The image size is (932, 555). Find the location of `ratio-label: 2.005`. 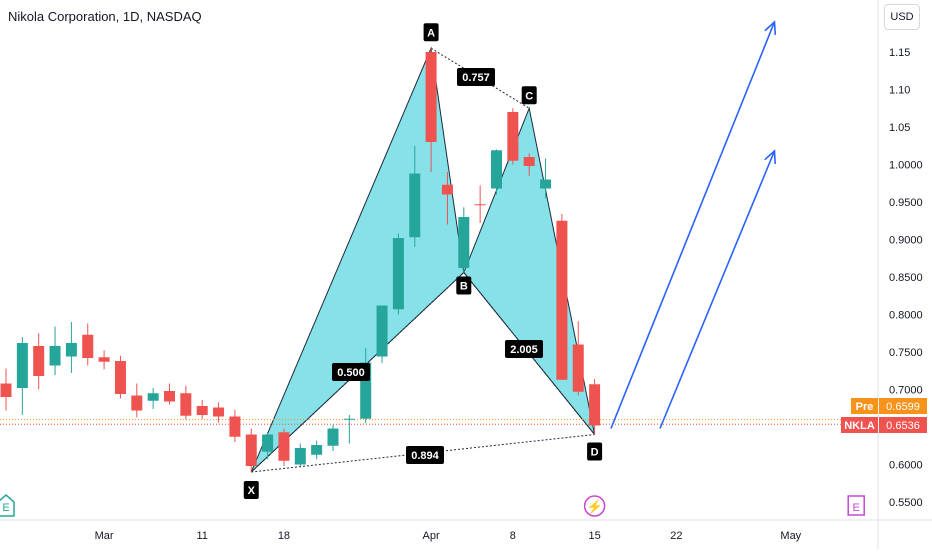

ratio-label: 2.005 is located at coordinates (524, 350).